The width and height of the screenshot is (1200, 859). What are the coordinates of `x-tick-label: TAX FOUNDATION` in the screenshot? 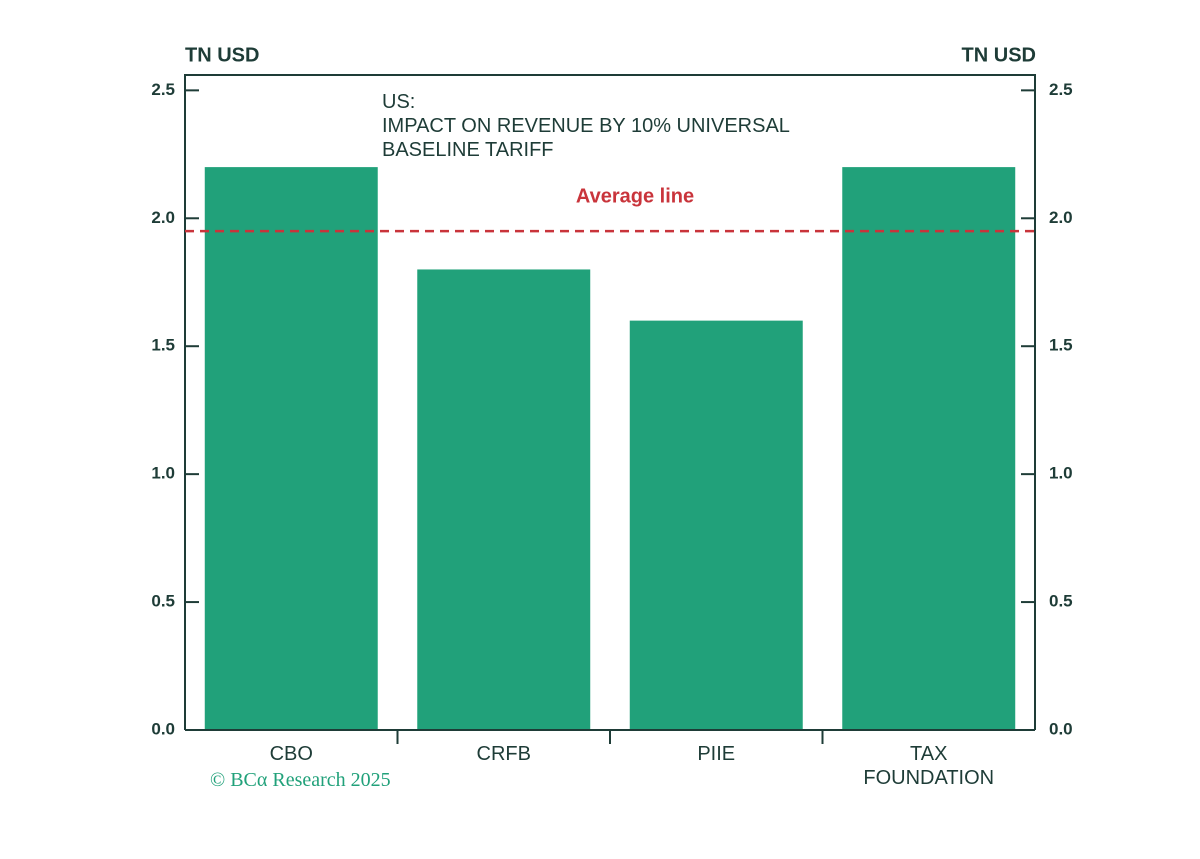 It's located at (929, 766).